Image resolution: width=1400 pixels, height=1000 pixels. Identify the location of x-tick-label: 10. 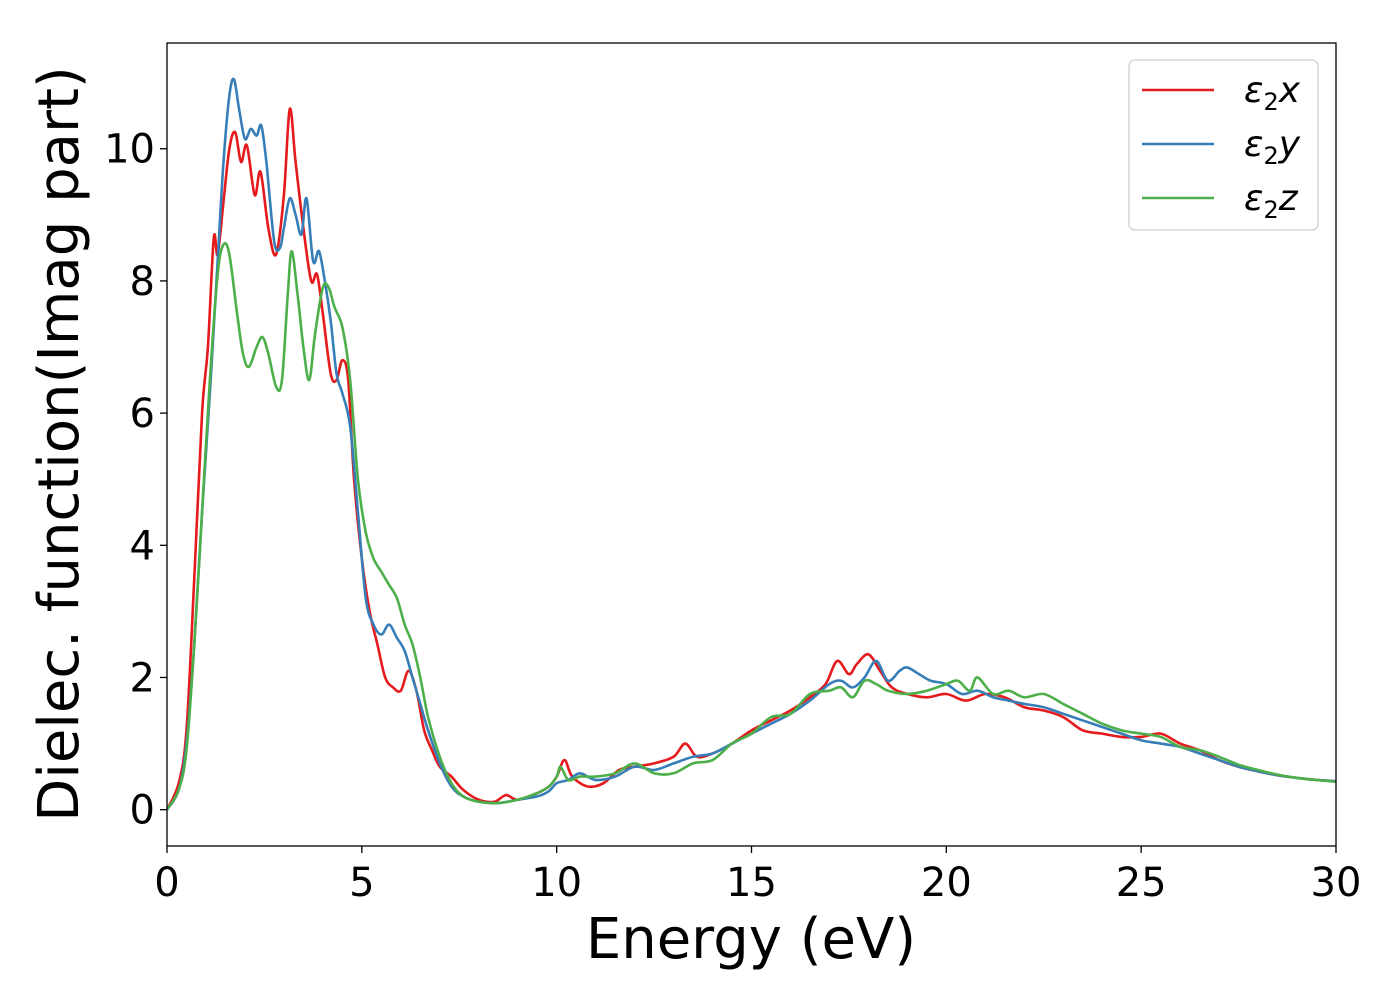
(556, 883).